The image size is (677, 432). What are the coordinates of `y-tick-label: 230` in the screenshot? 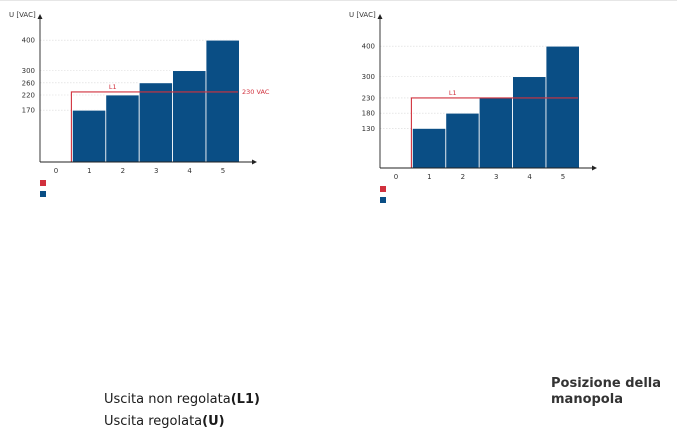 It's located at (368, 98).